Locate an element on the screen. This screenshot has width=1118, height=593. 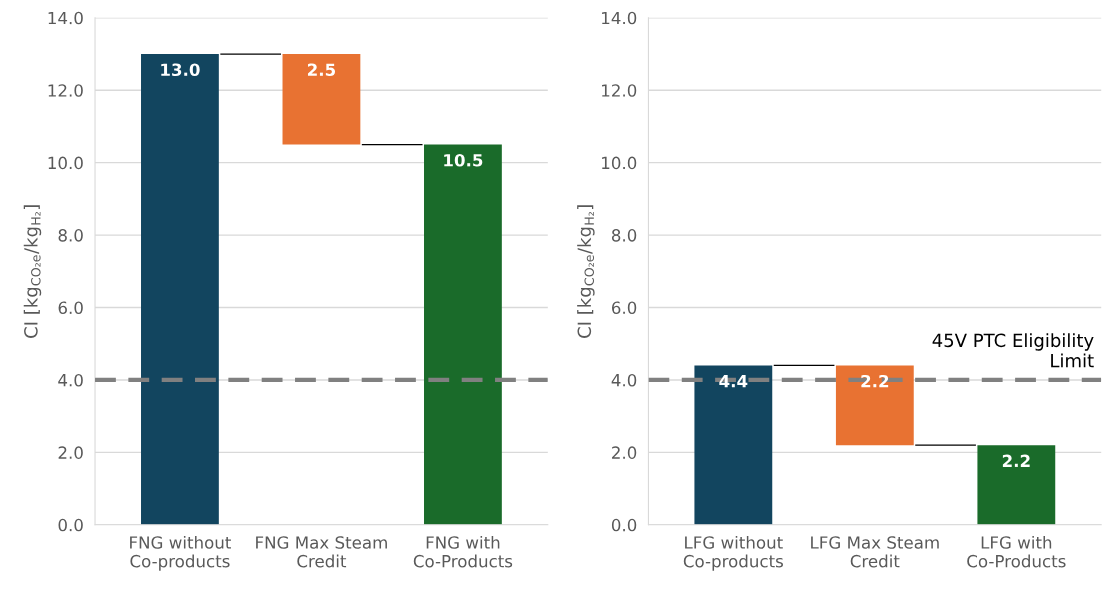
x-tick-label: LFG with Co-Products is located at coordinates (1016, 551).